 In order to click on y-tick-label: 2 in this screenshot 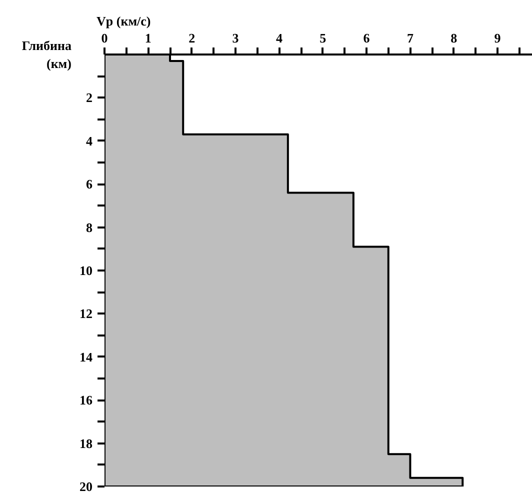, I will do `click(89, 98)`.